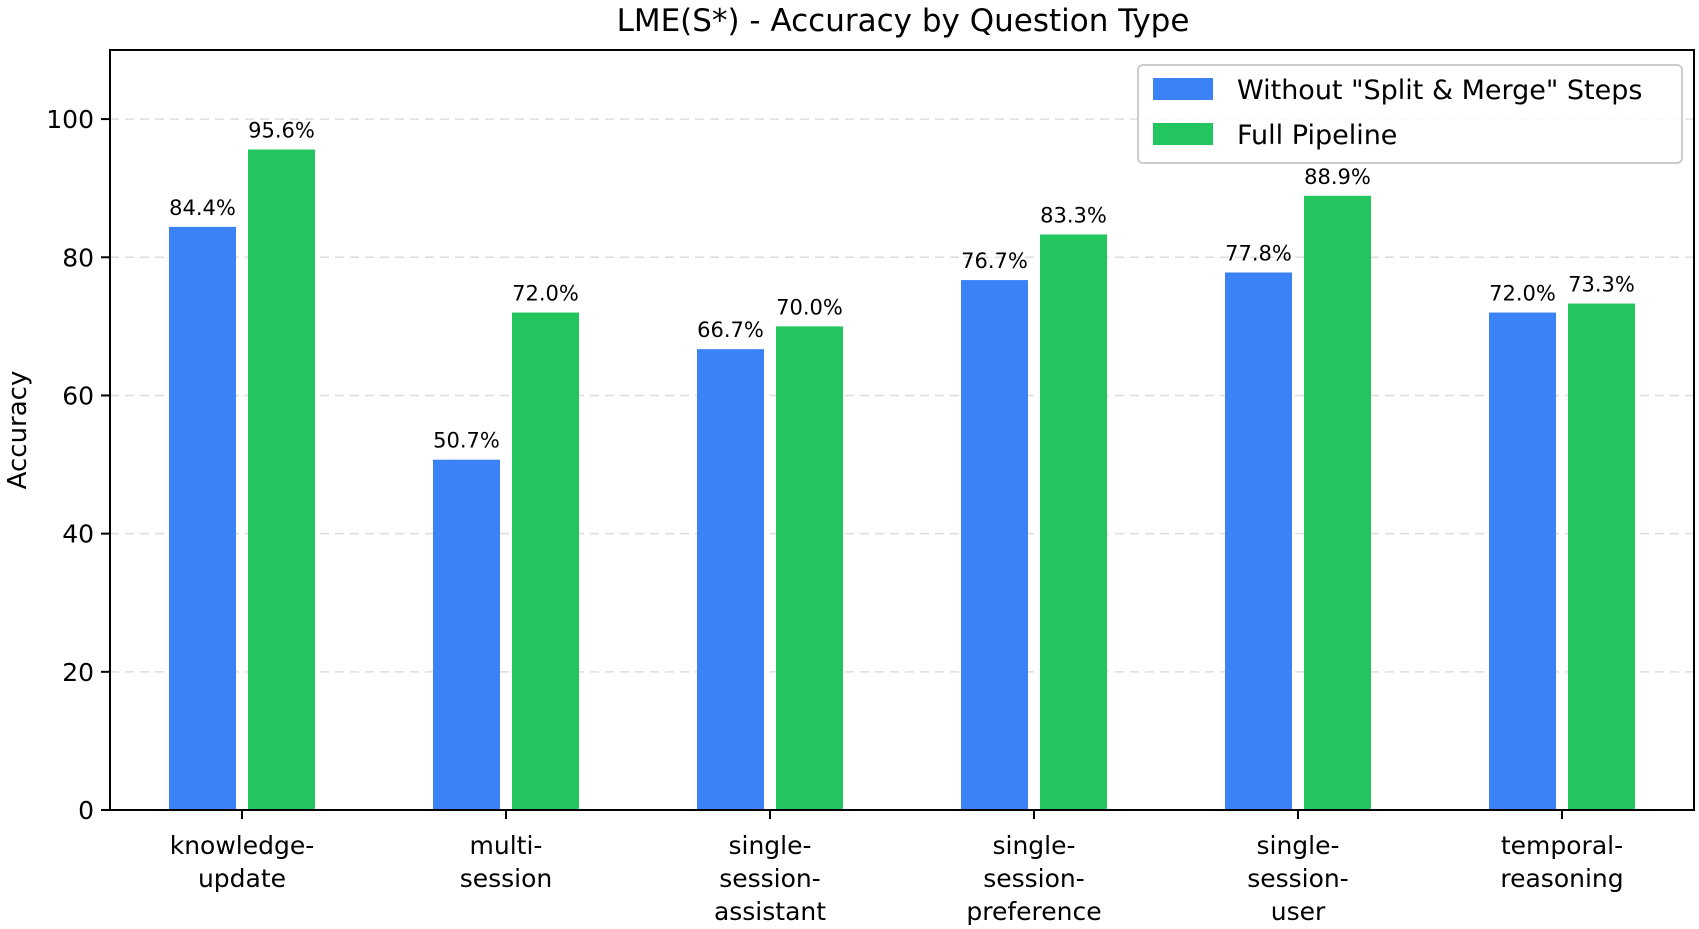 The image size is (1699, 929). Describe the element at coordinates (86, 810) in the screenshot. I see `y-tick-label: 0` at that location.